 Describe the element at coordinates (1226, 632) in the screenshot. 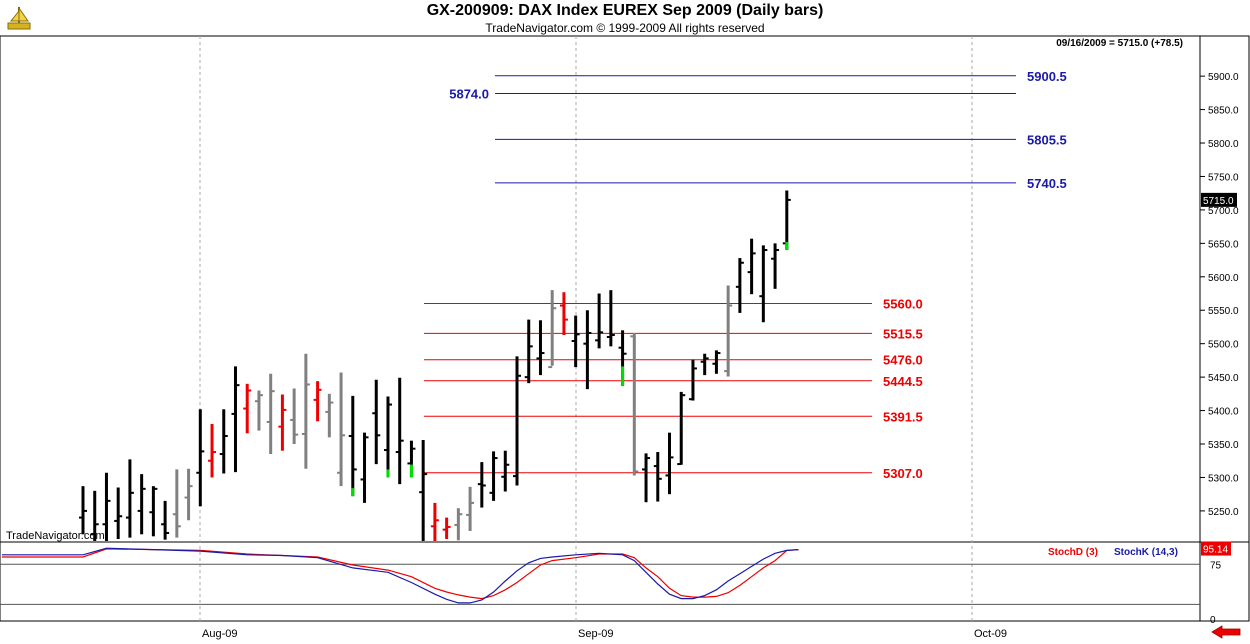

I see `scroll-left-arrow-icon` at that location.